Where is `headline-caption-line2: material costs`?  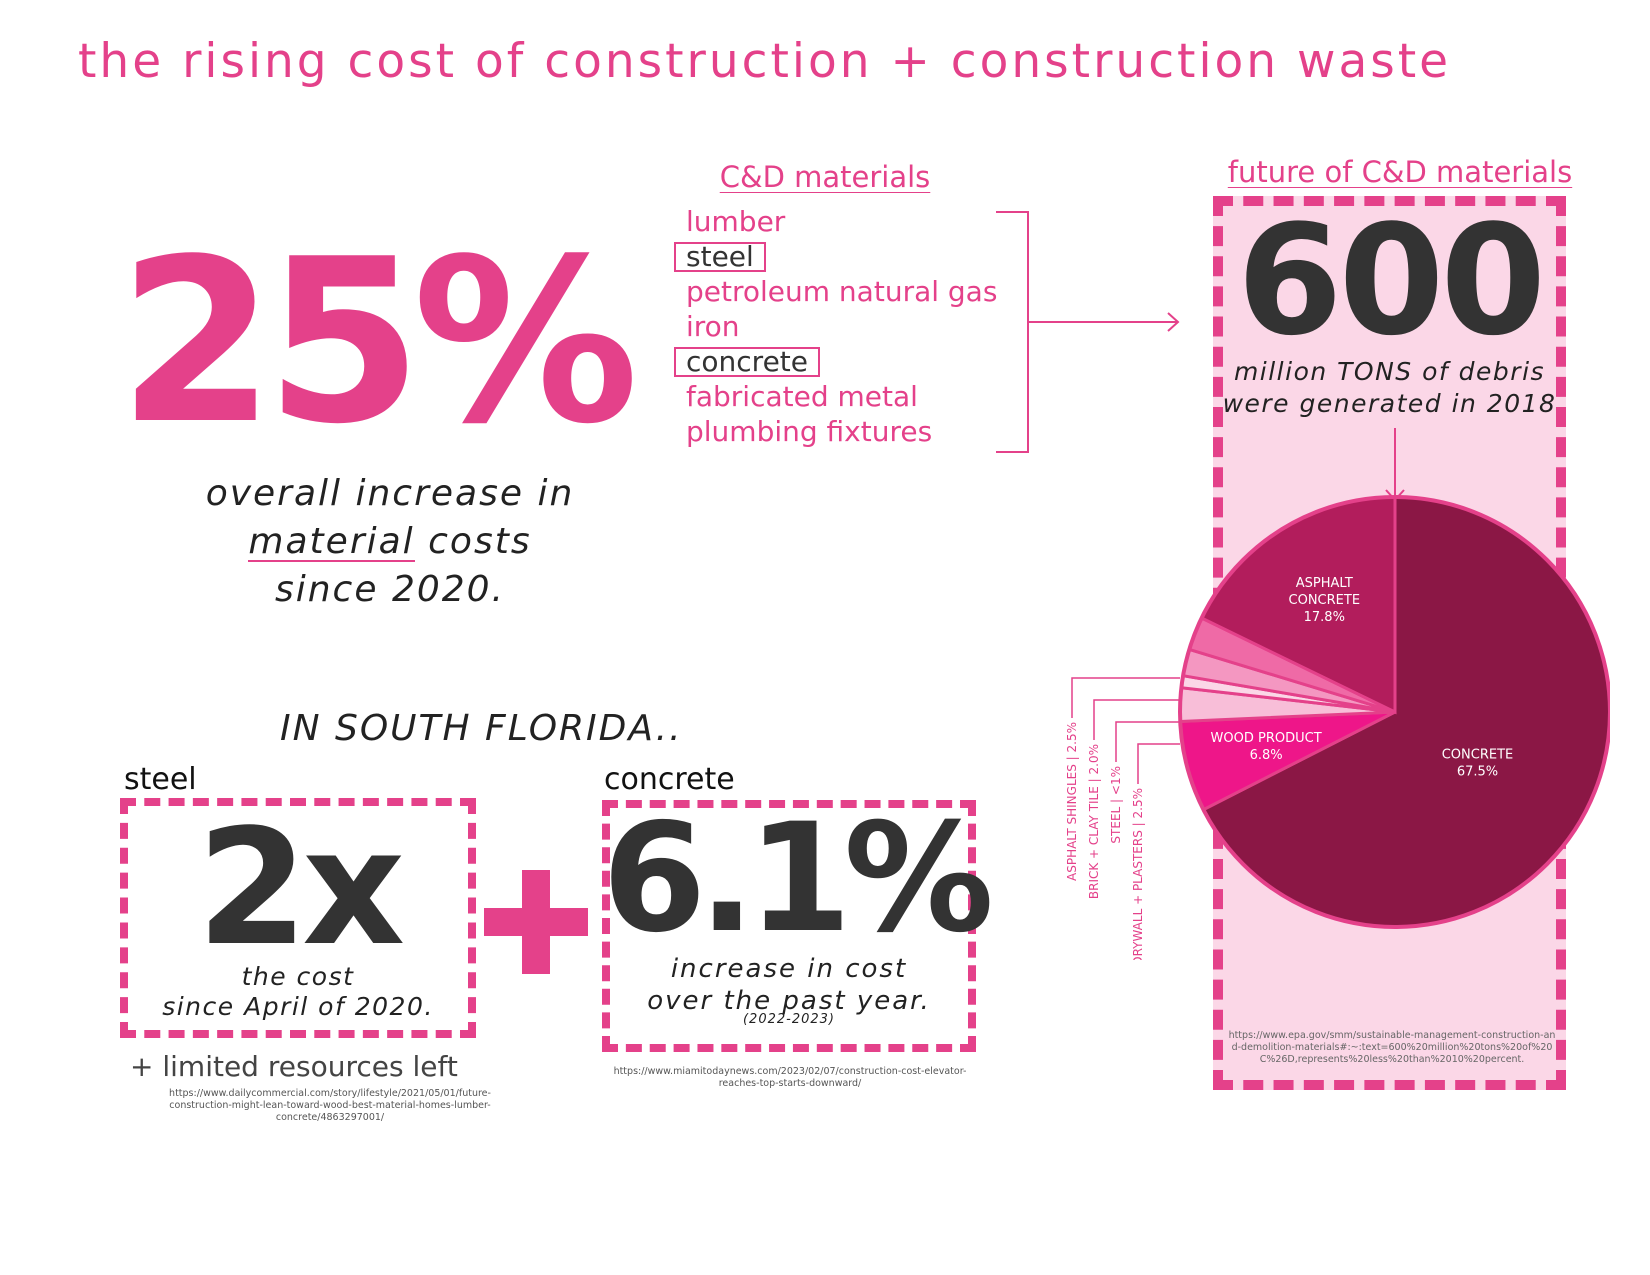
headline-caption-line2: material costs is located at coordinates (390, 542).